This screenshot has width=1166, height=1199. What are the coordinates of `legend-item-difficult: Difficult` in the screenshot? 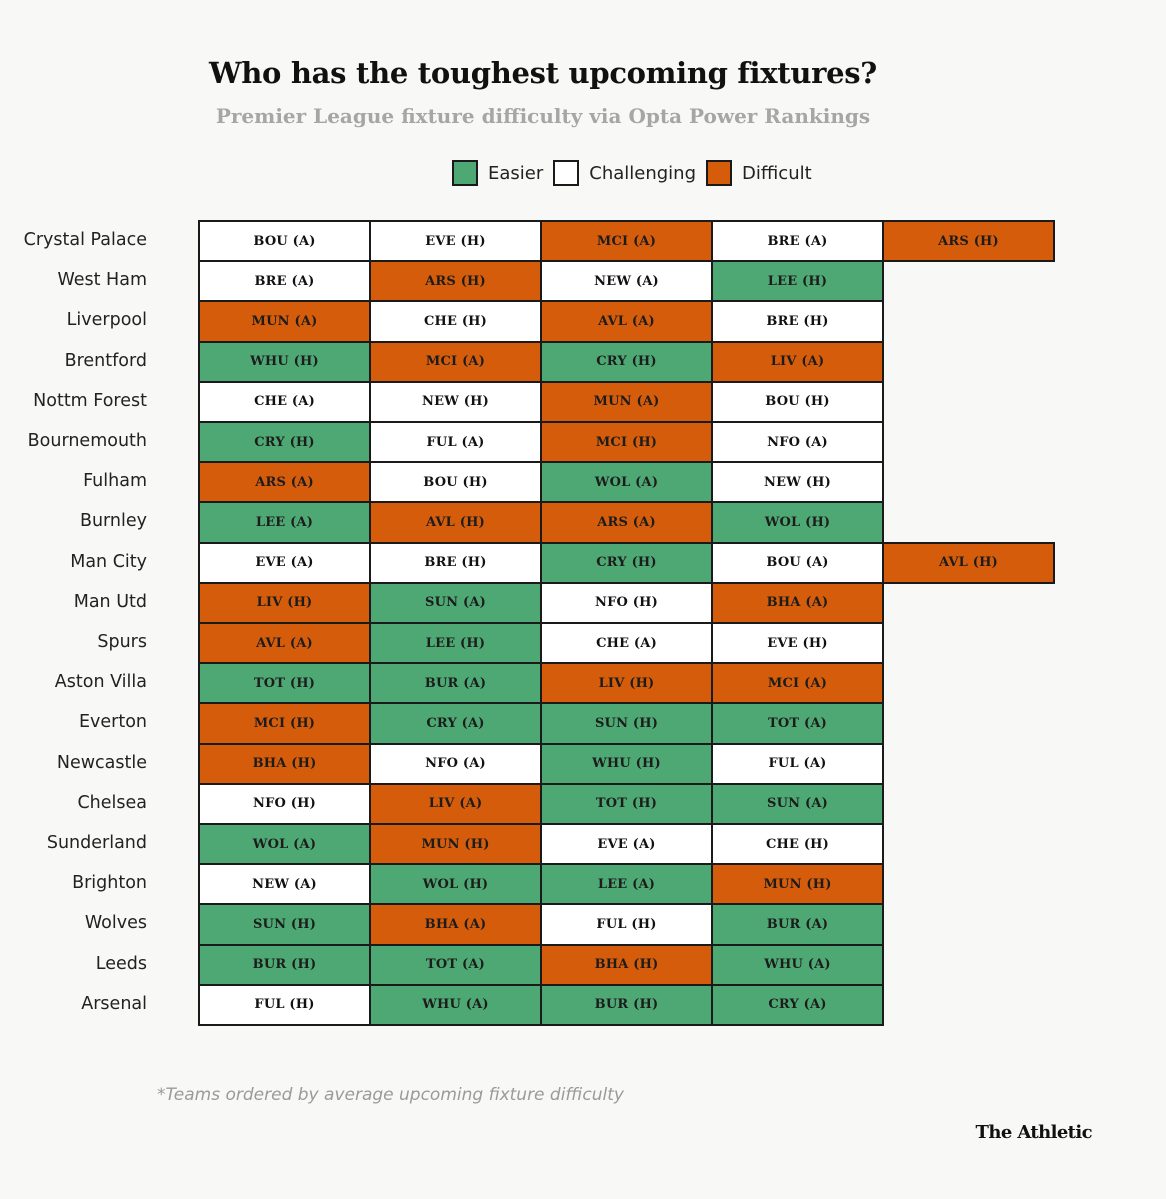 It's located at (759, 173).